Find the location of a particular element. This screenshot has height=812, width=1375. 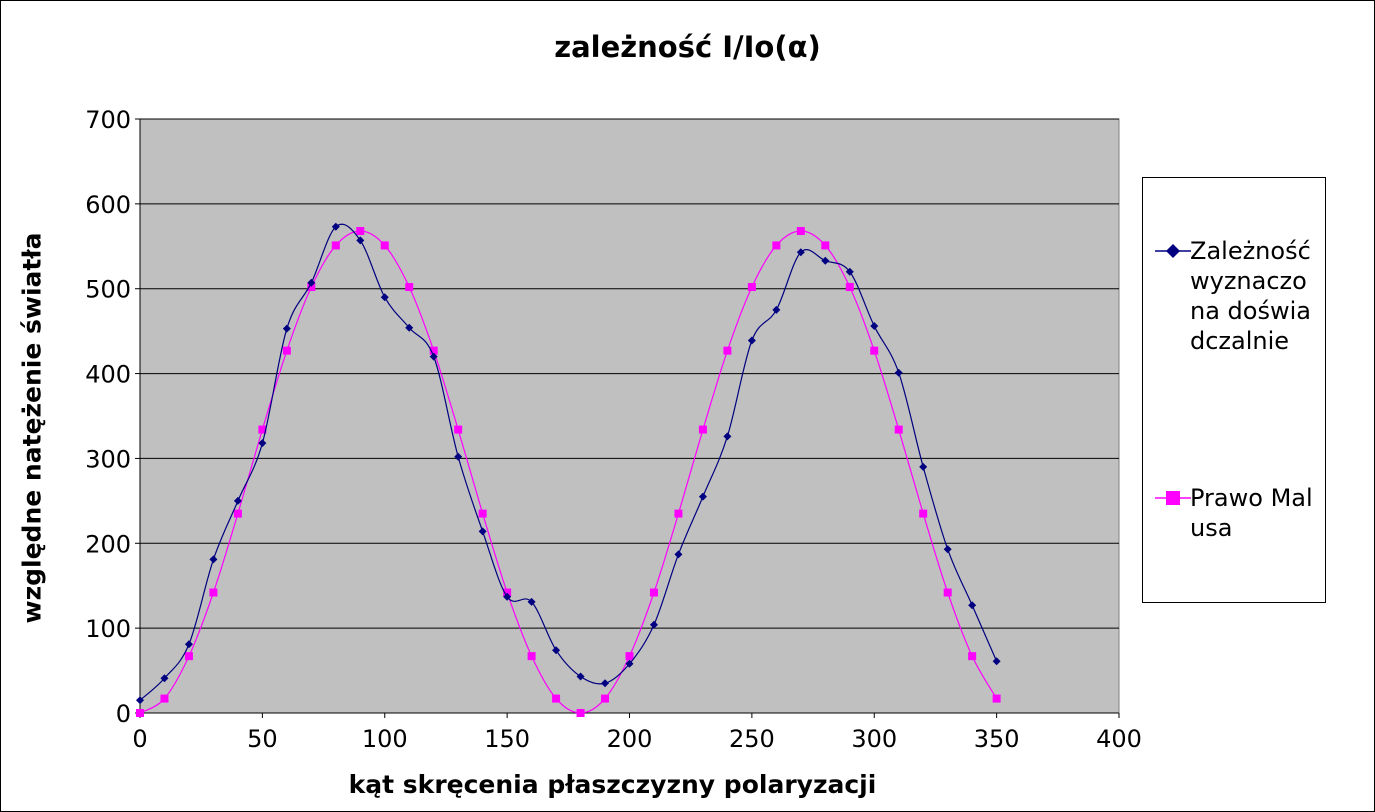

y-tick-label: 700 is located at coordinates (108, 120).